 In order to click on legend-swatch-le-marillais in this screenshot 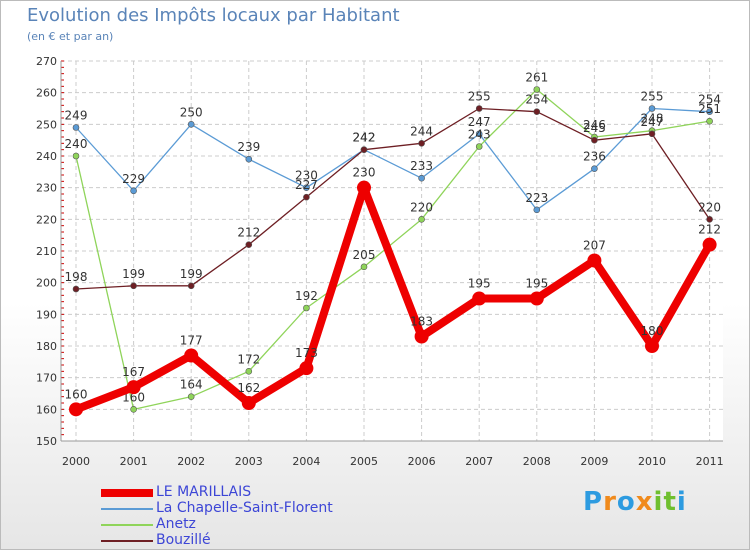, I will do `click(127, 493)`.